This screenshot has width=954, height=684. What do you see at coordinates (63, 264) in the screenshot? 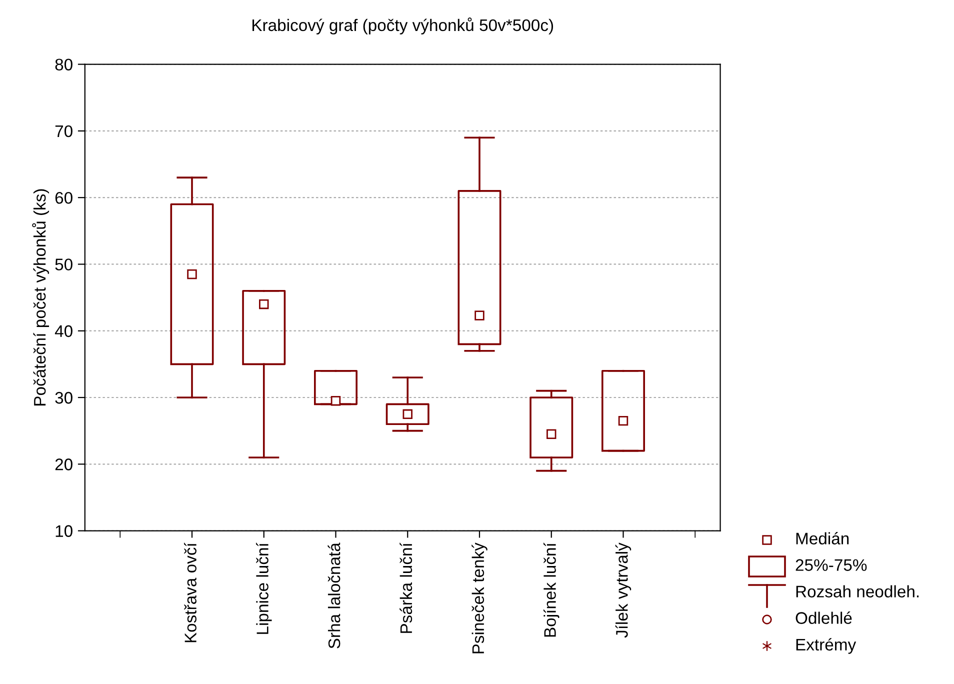
I see `y-tick-label: 50` at bounding box center [63, 264].